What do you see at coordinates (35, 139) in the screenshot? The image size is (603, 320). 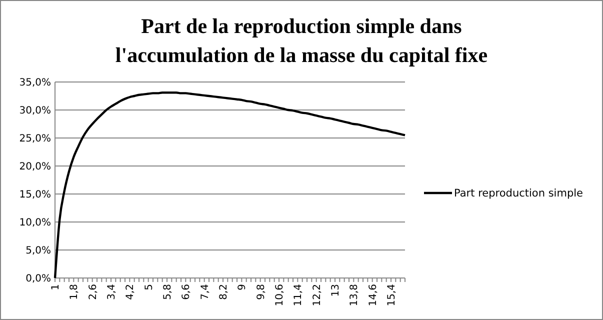 I see `y-tick-label: 25,0%` at bounding box center [35, 139].